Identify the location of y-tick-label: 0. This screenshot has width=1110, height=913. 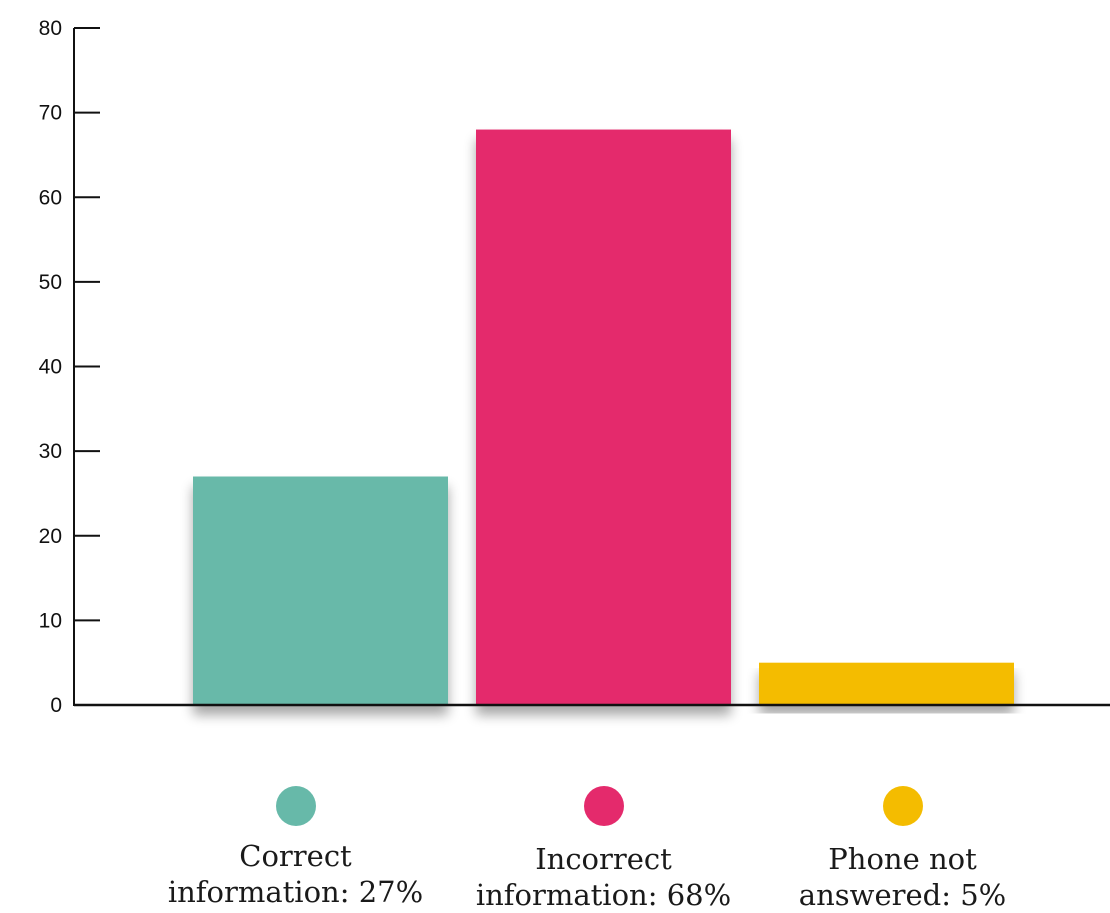
(56, 705).